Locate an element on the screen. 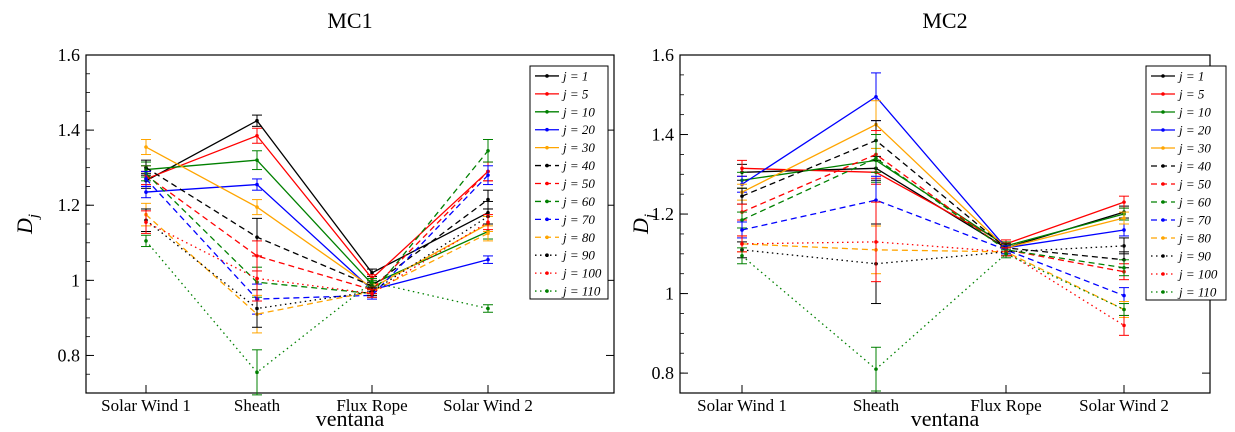  legend-label: j = 5 is located at coordinates (575, 93).